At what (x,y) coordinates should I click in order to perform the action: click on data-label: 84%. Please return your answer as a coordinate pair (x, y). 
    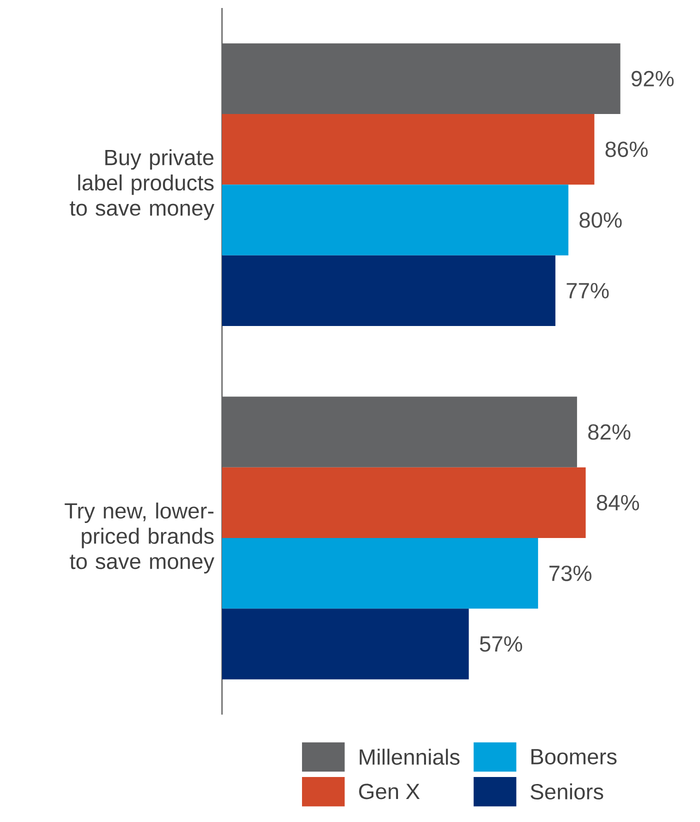
    Looking at the image, I should click on (618, 502).